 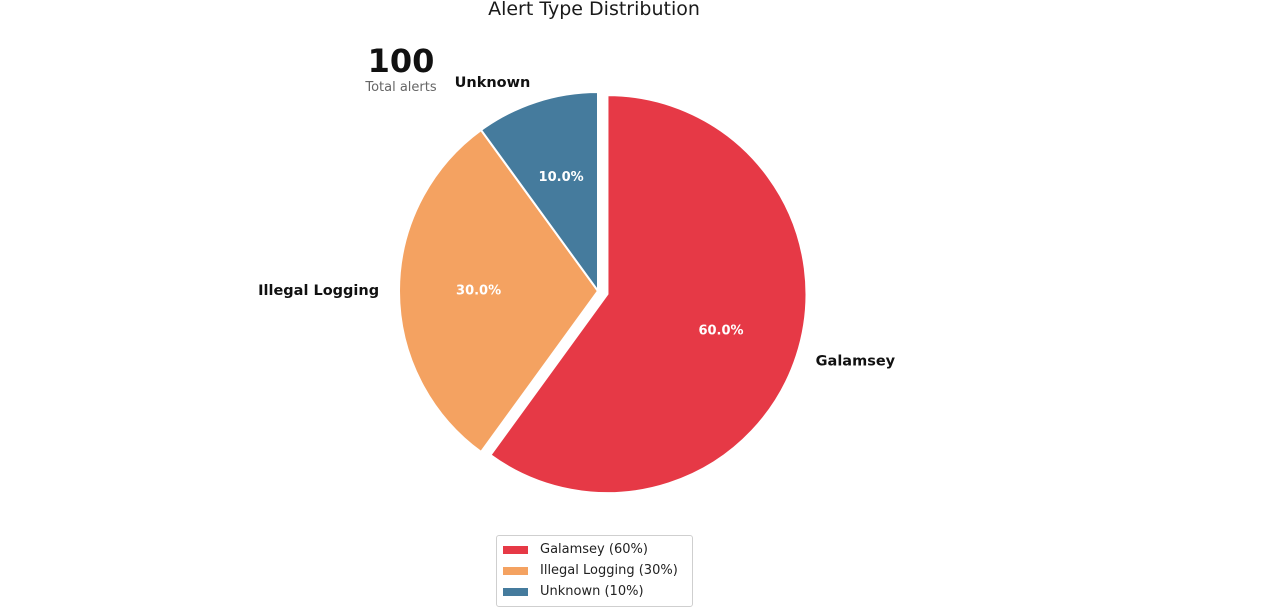 What do you see at coordinates (856, 362) in the screenshot?
I see `category-label-galamsey: Galamsey` at bounding box center [856, 362].